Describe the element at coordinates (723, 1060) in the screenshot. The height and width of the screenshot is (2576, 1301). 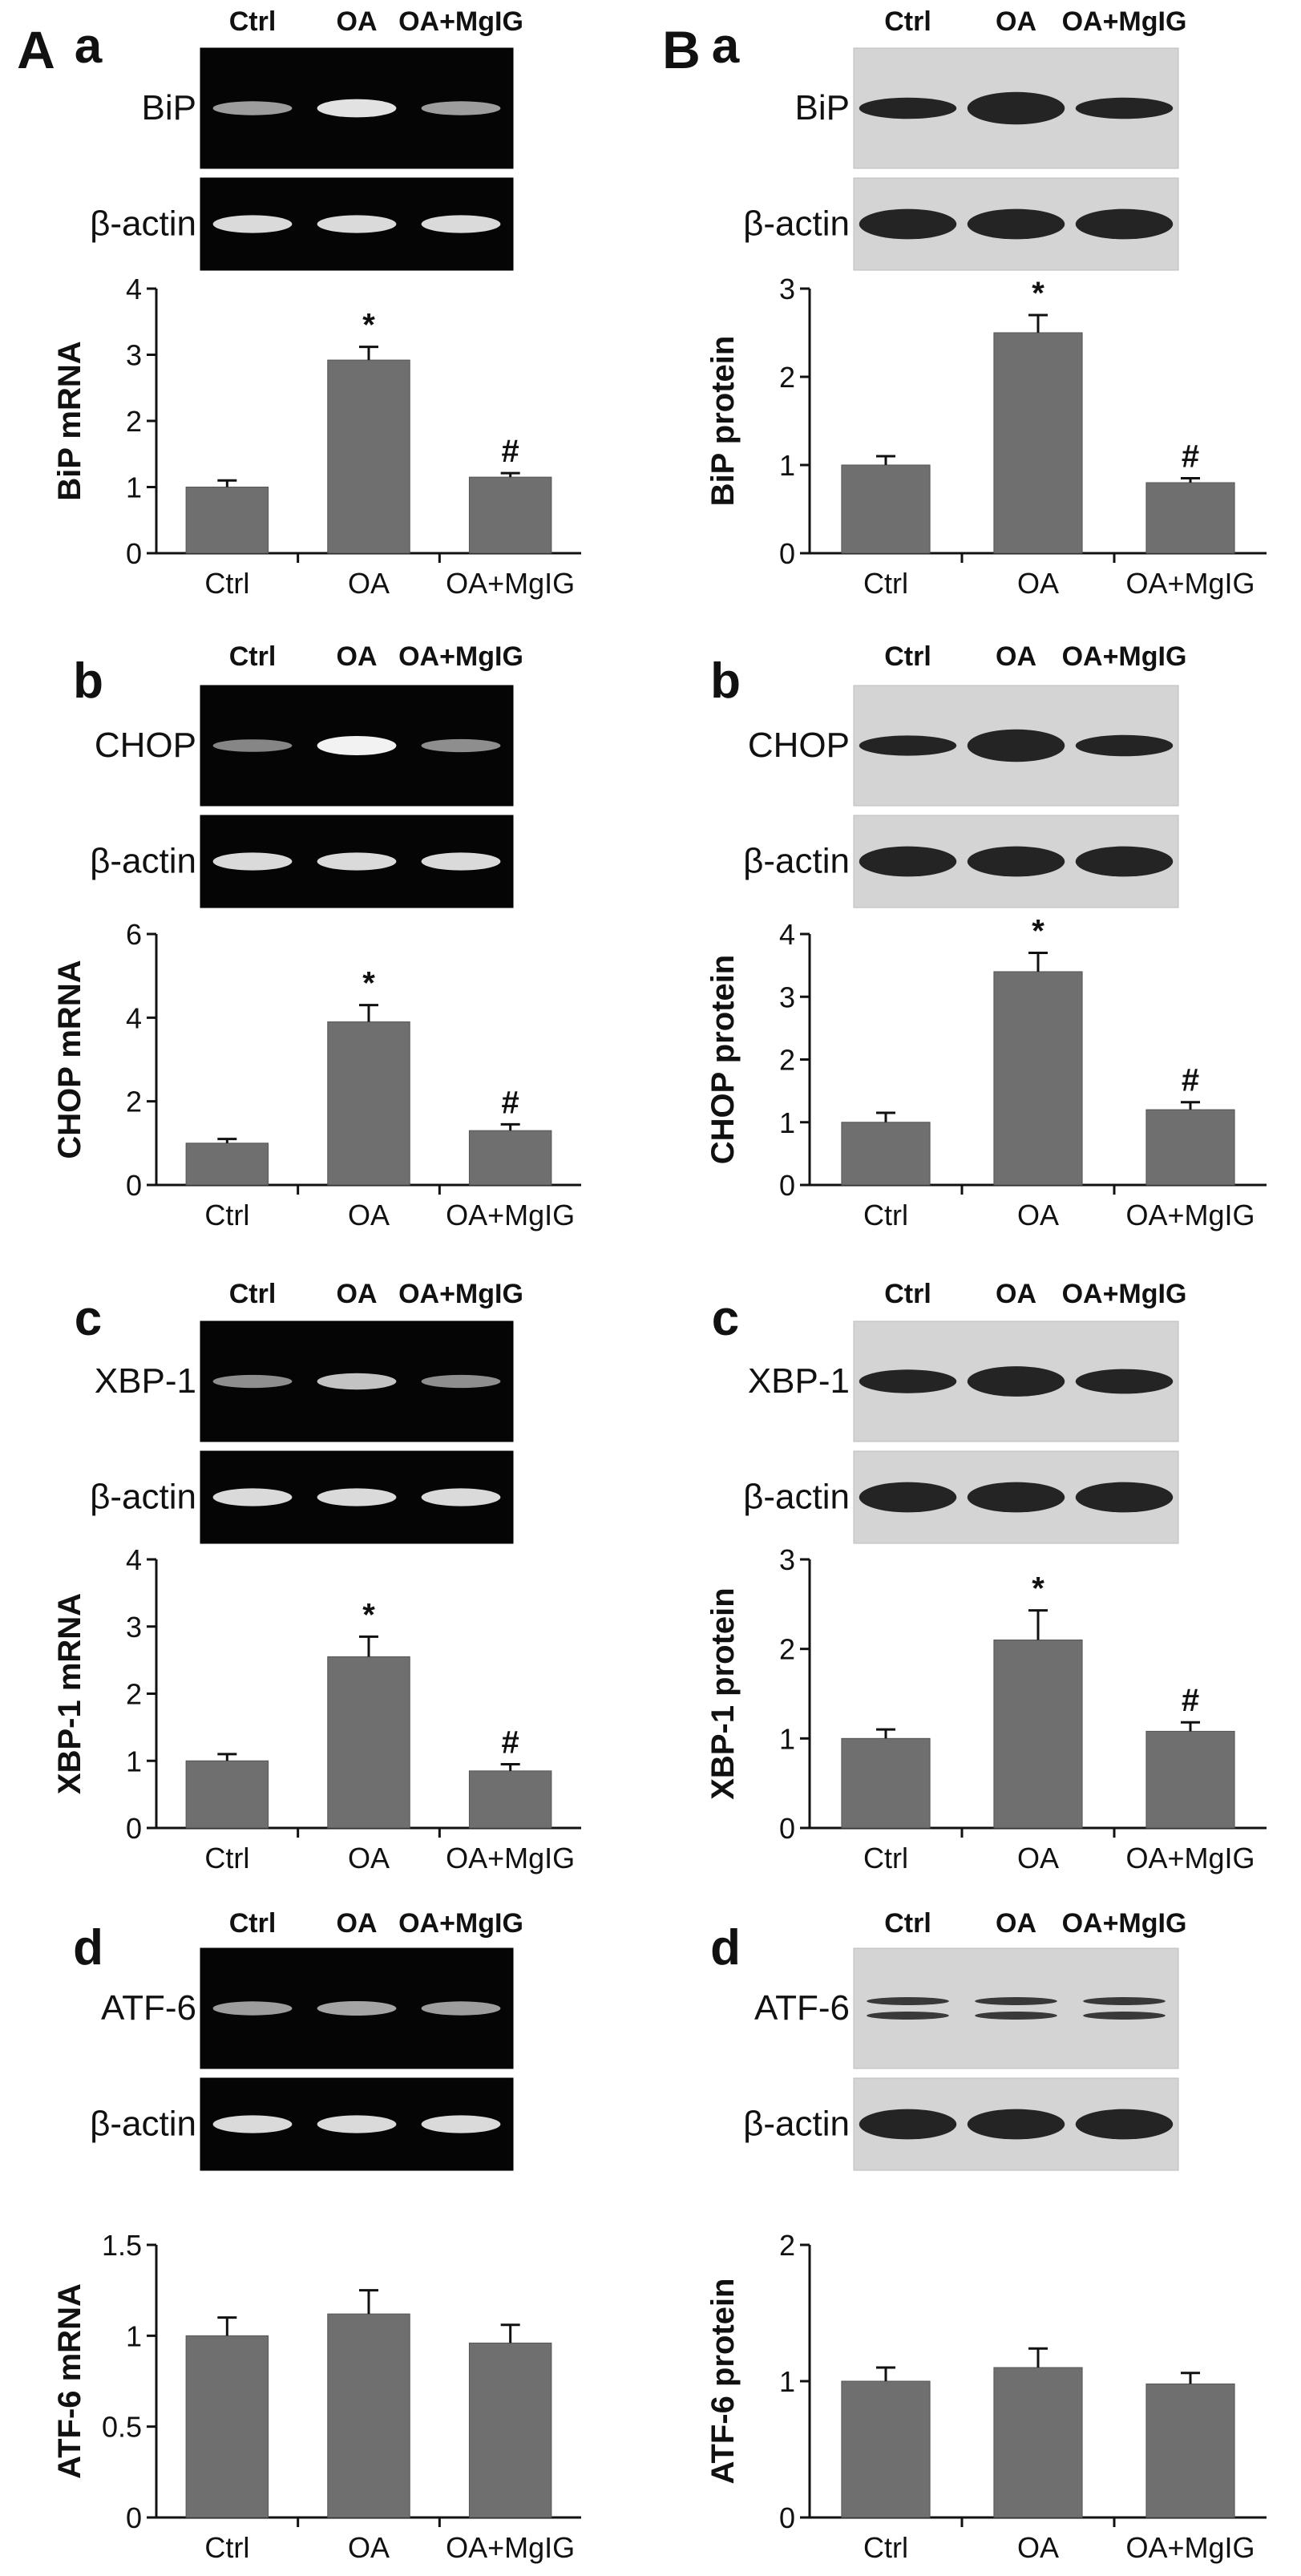
I see `y-axis-label: CHOP protein` at that location.